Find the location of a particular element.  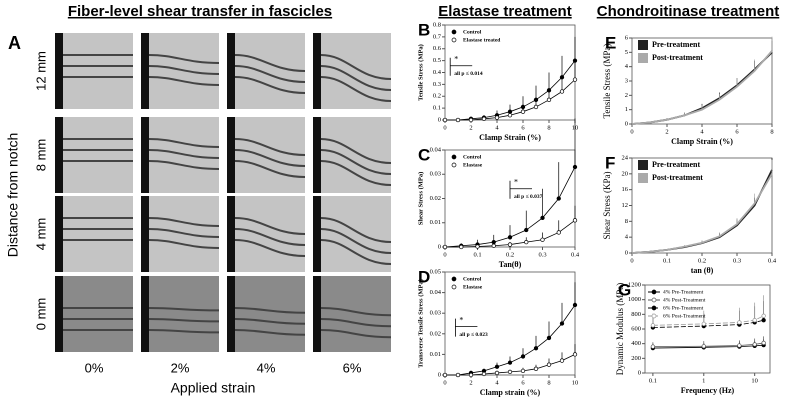

y-tick-label: 0.1 is located at coordinates (437, 108).